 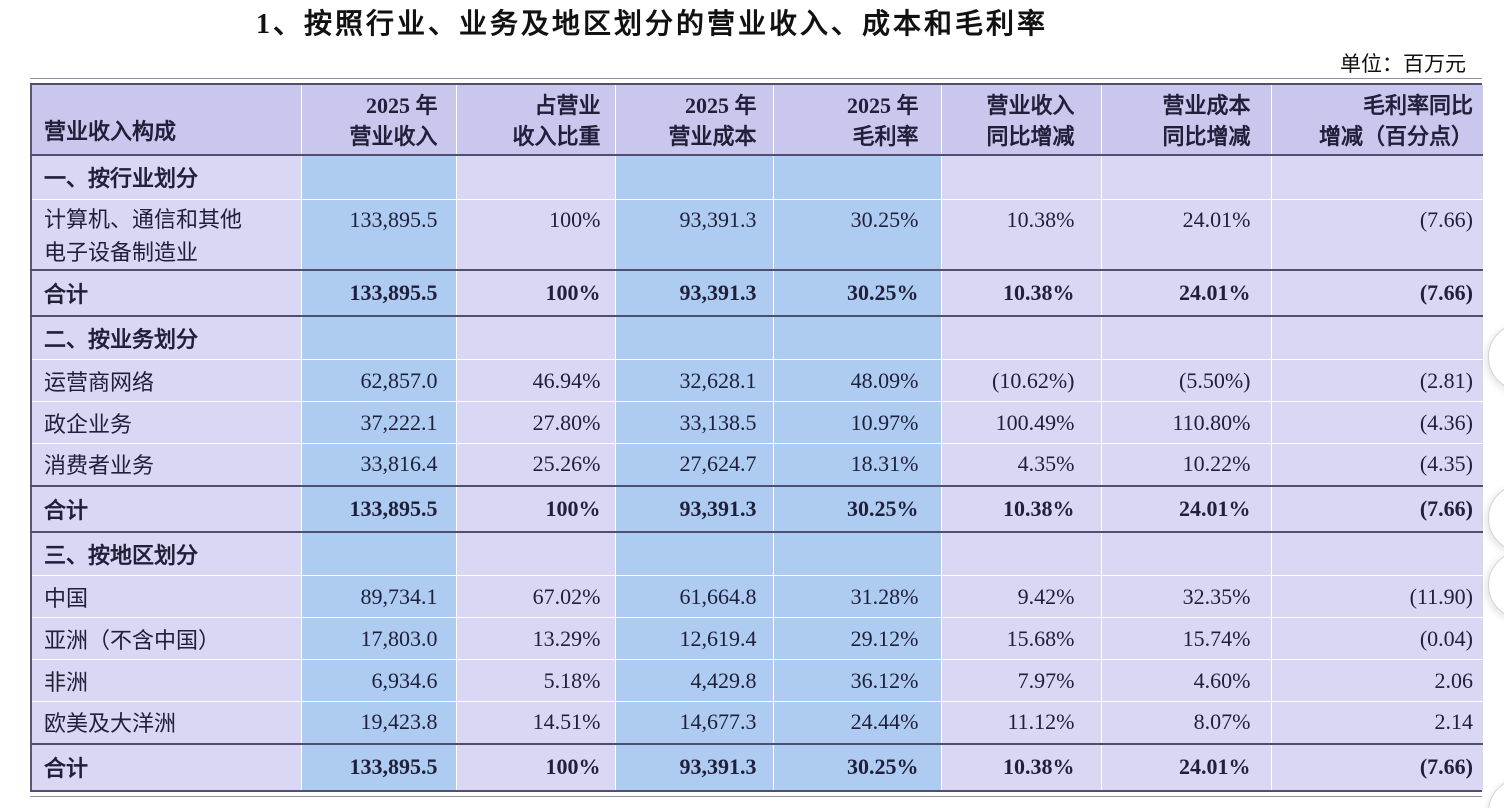 I want to click on cell-revenue_2025: 17,803.0, so click(x=378, y=638).